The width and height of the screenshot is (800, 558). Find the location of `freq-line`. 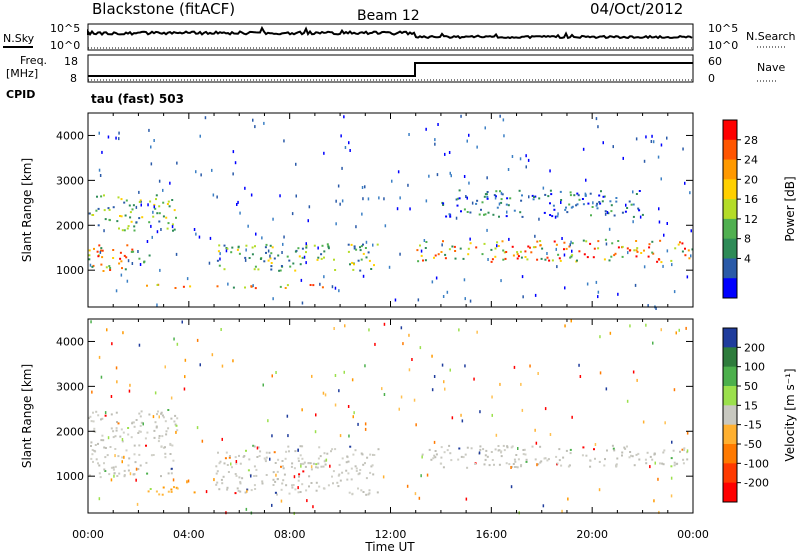

freq-line is located at coordinates (390, 69).